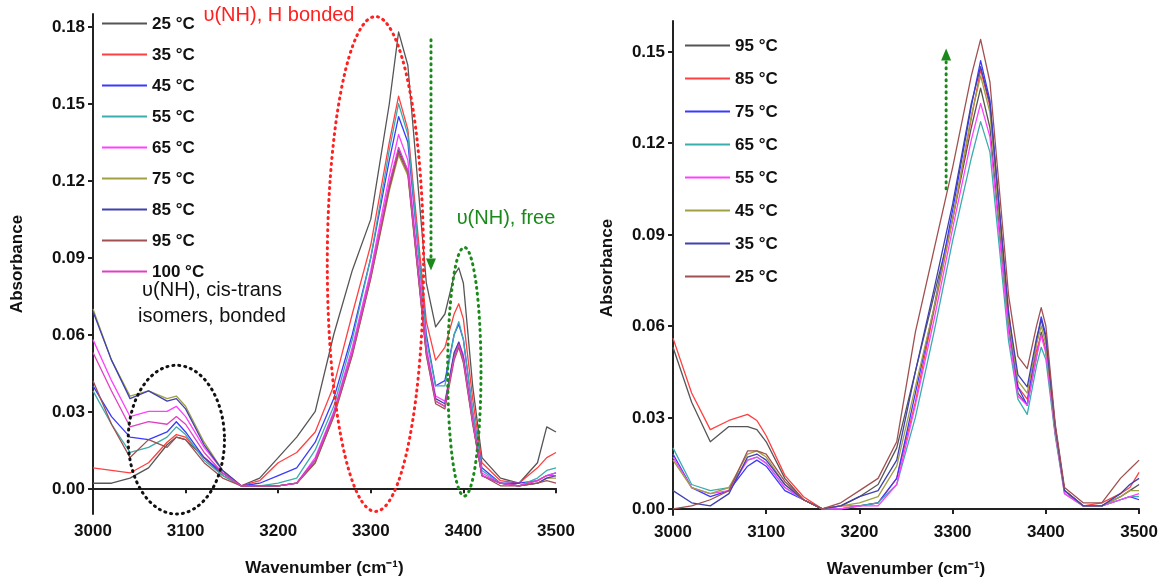  I want to click on annotation: υ(NH), H bonded, so click(279, 14).